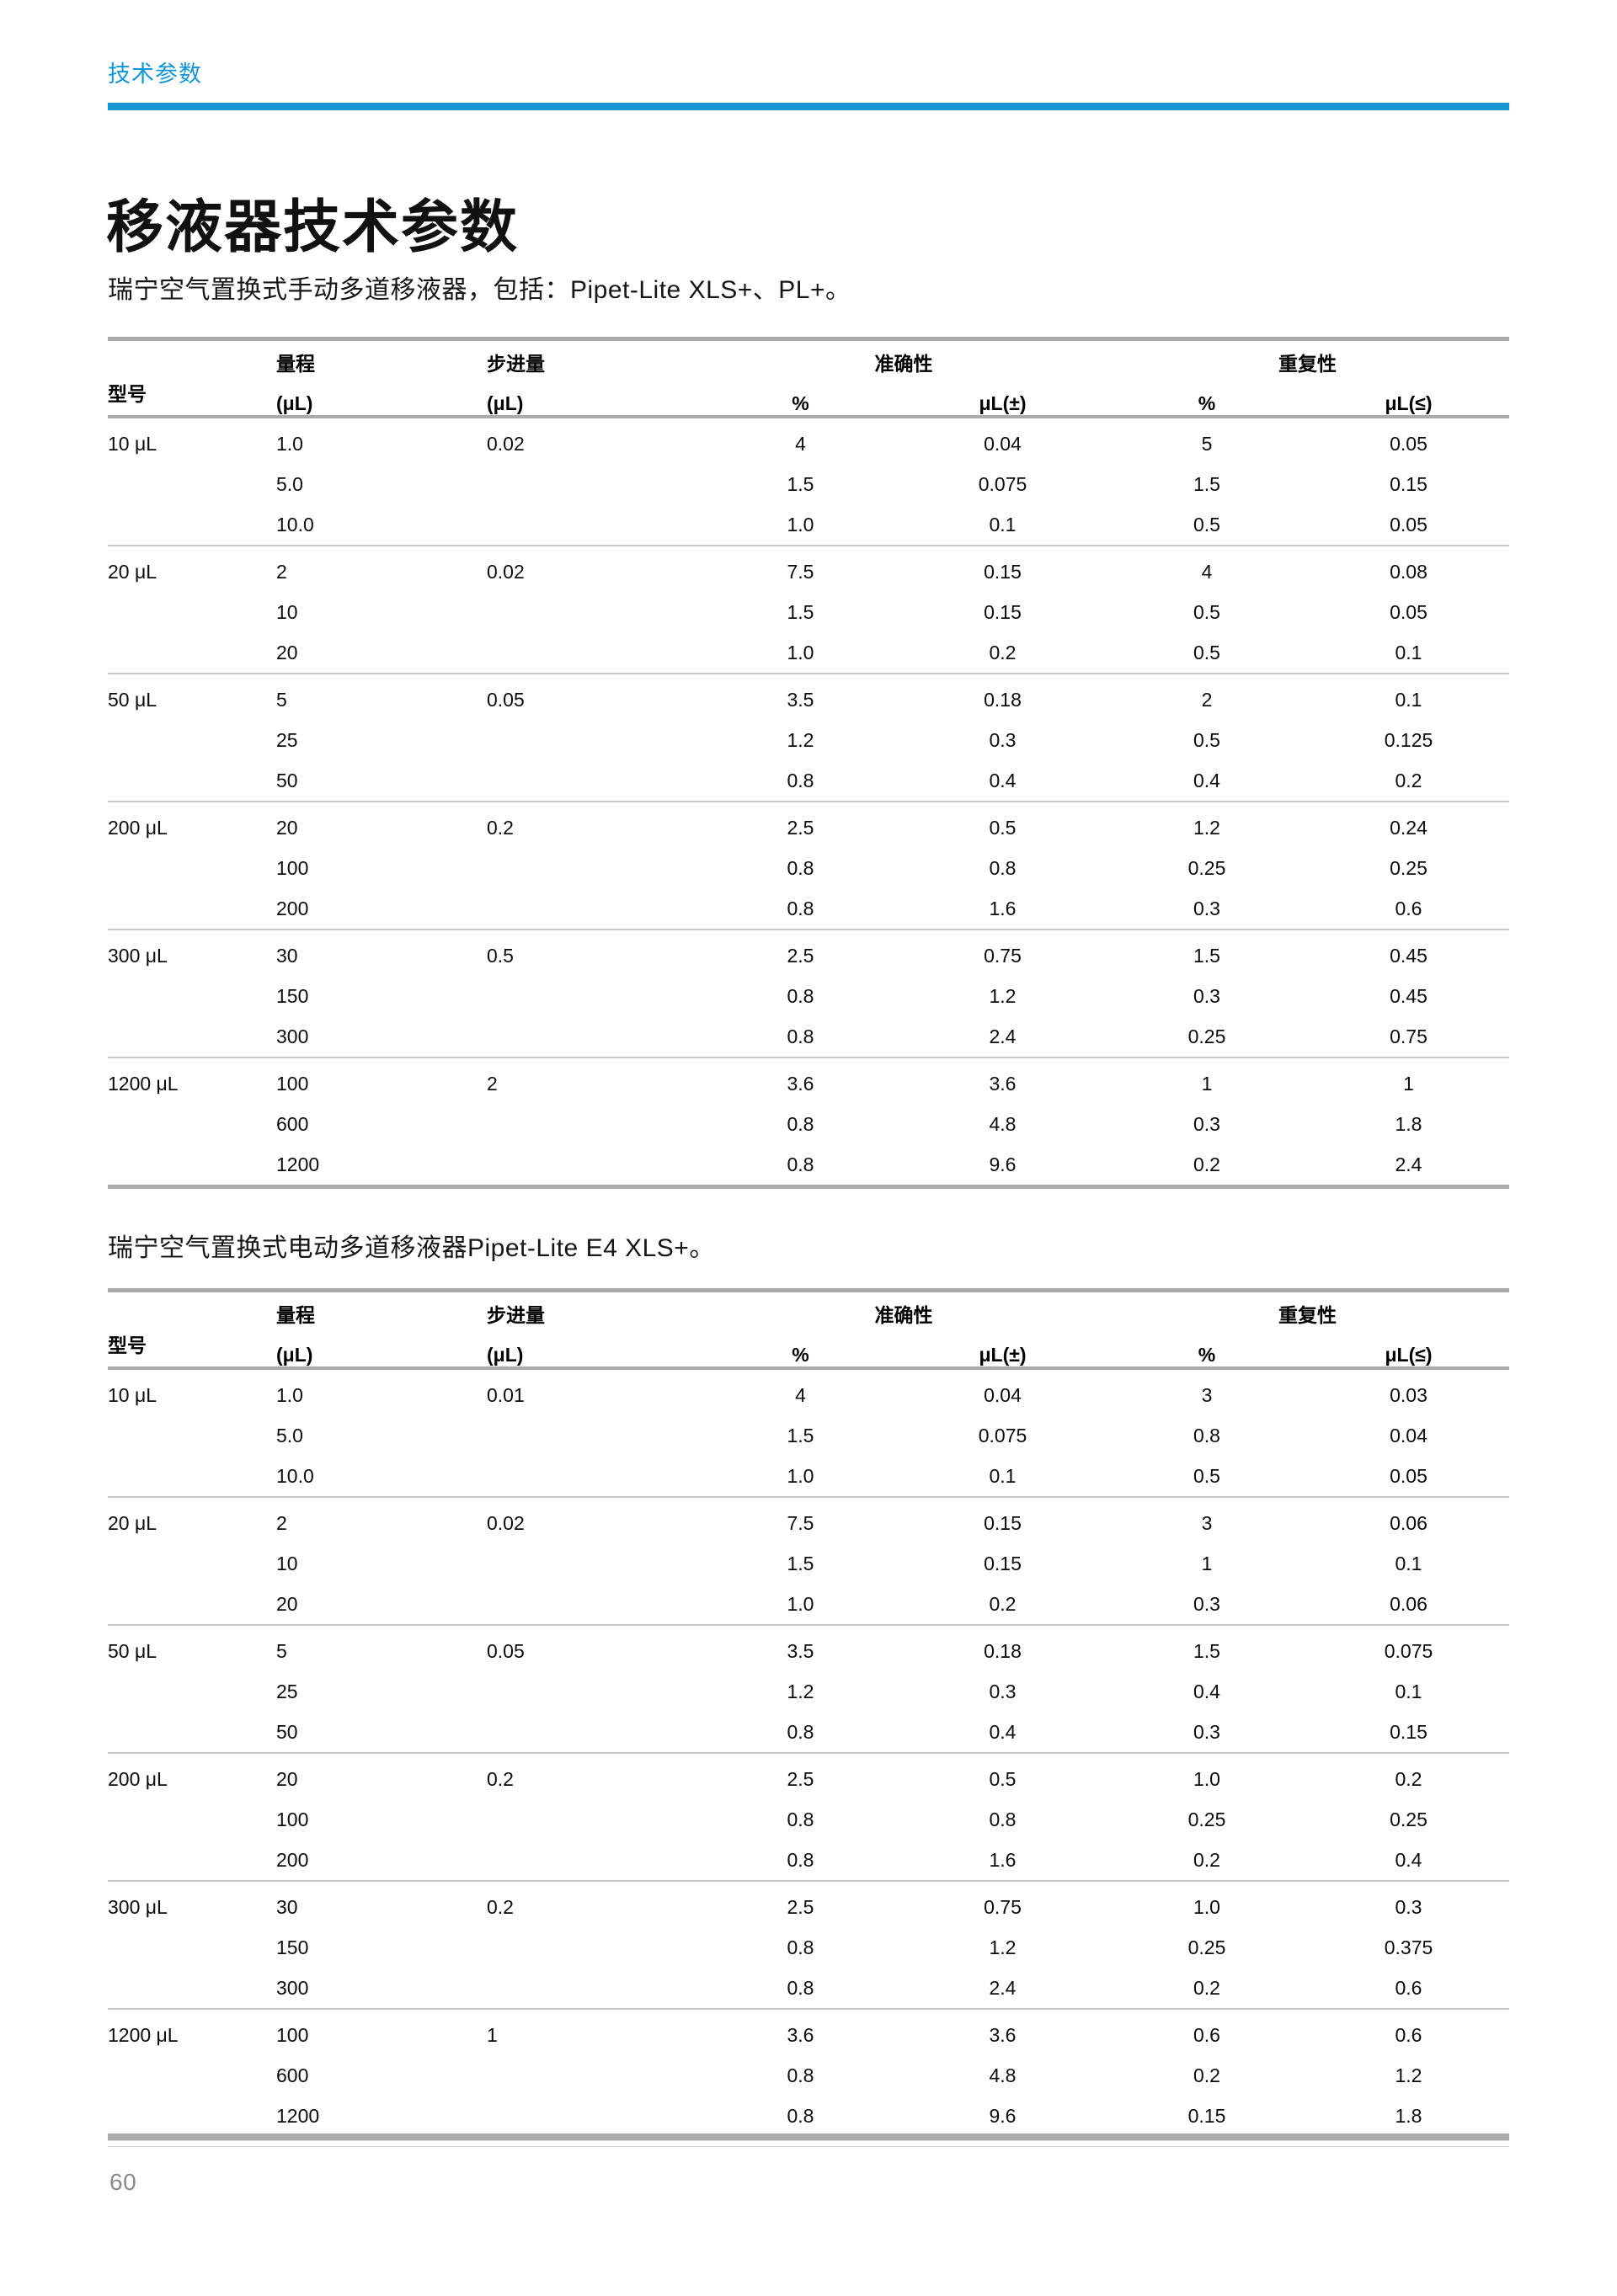 The height and width of the screenshot is (2296, 1617). I want to click on cell-accuracy-ul: 0.04, so click(1003, 1394).